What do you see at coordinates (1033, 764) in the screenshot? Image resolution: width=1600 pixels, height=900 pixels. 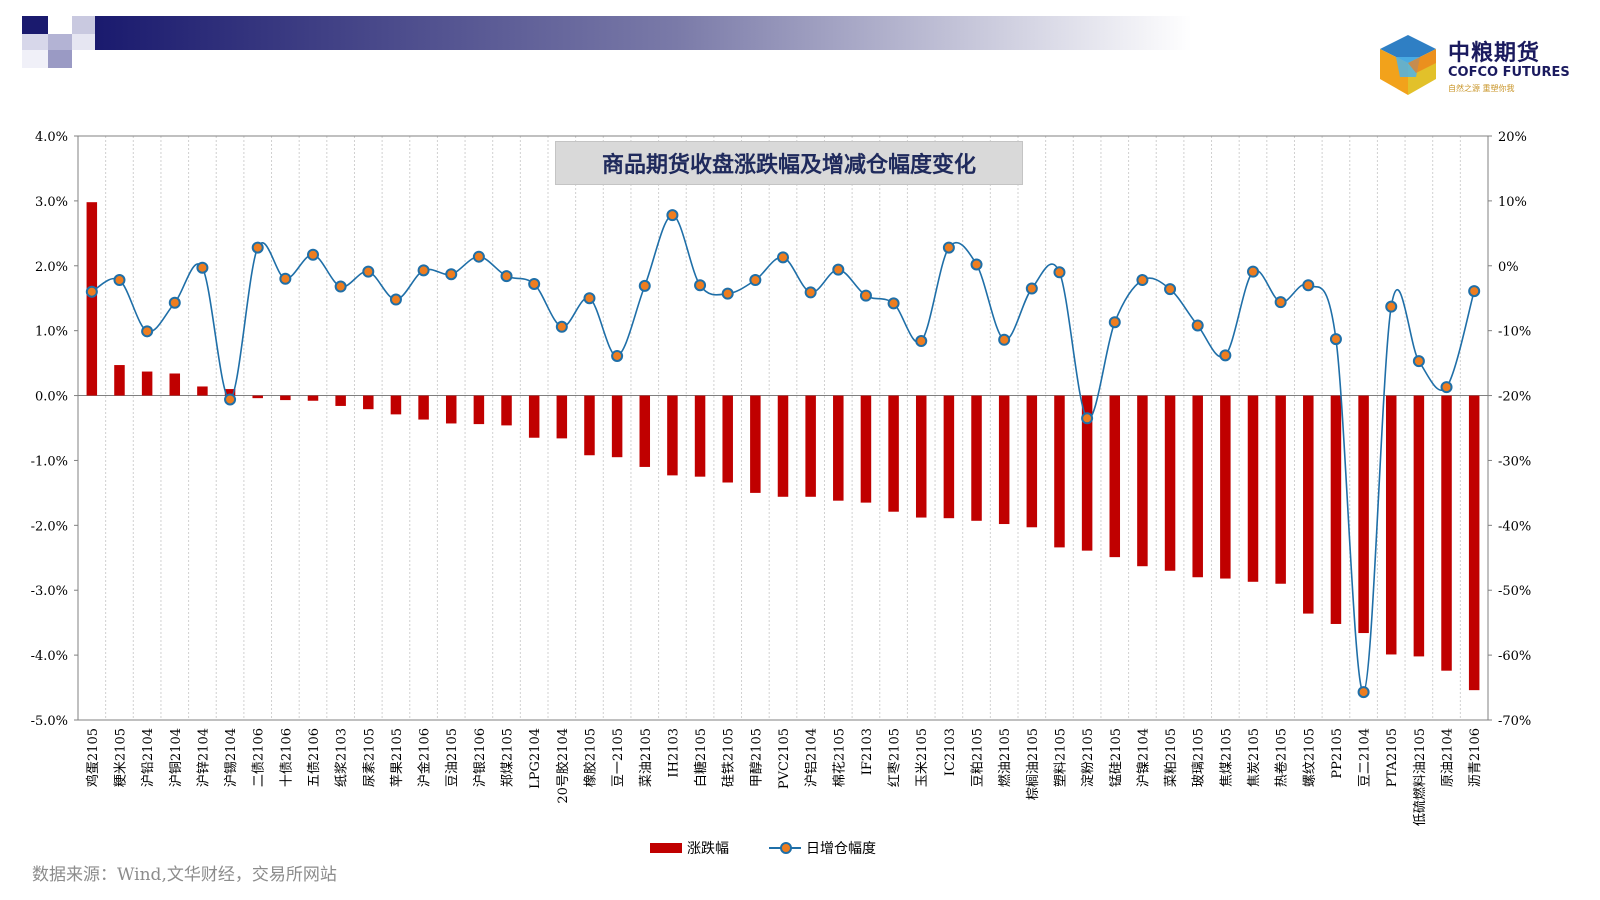 I see `category-label: 棕榈油2105` at bounding box center [1033, 764].